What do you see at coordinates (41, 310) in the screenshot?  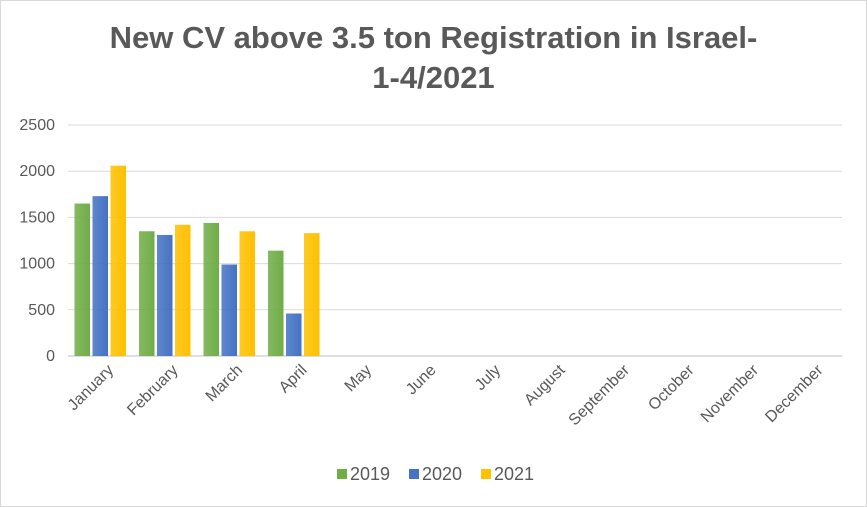 I see `y-tick-label: 500` at bounding box center [41, 310].